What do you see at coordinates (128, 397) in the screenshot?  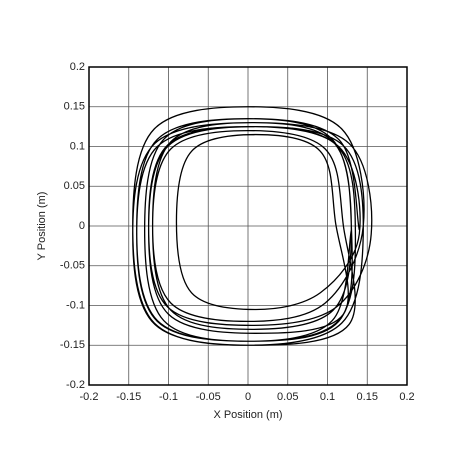 I see `x-tick-label: -0.15` at bounding box center [128, 397].